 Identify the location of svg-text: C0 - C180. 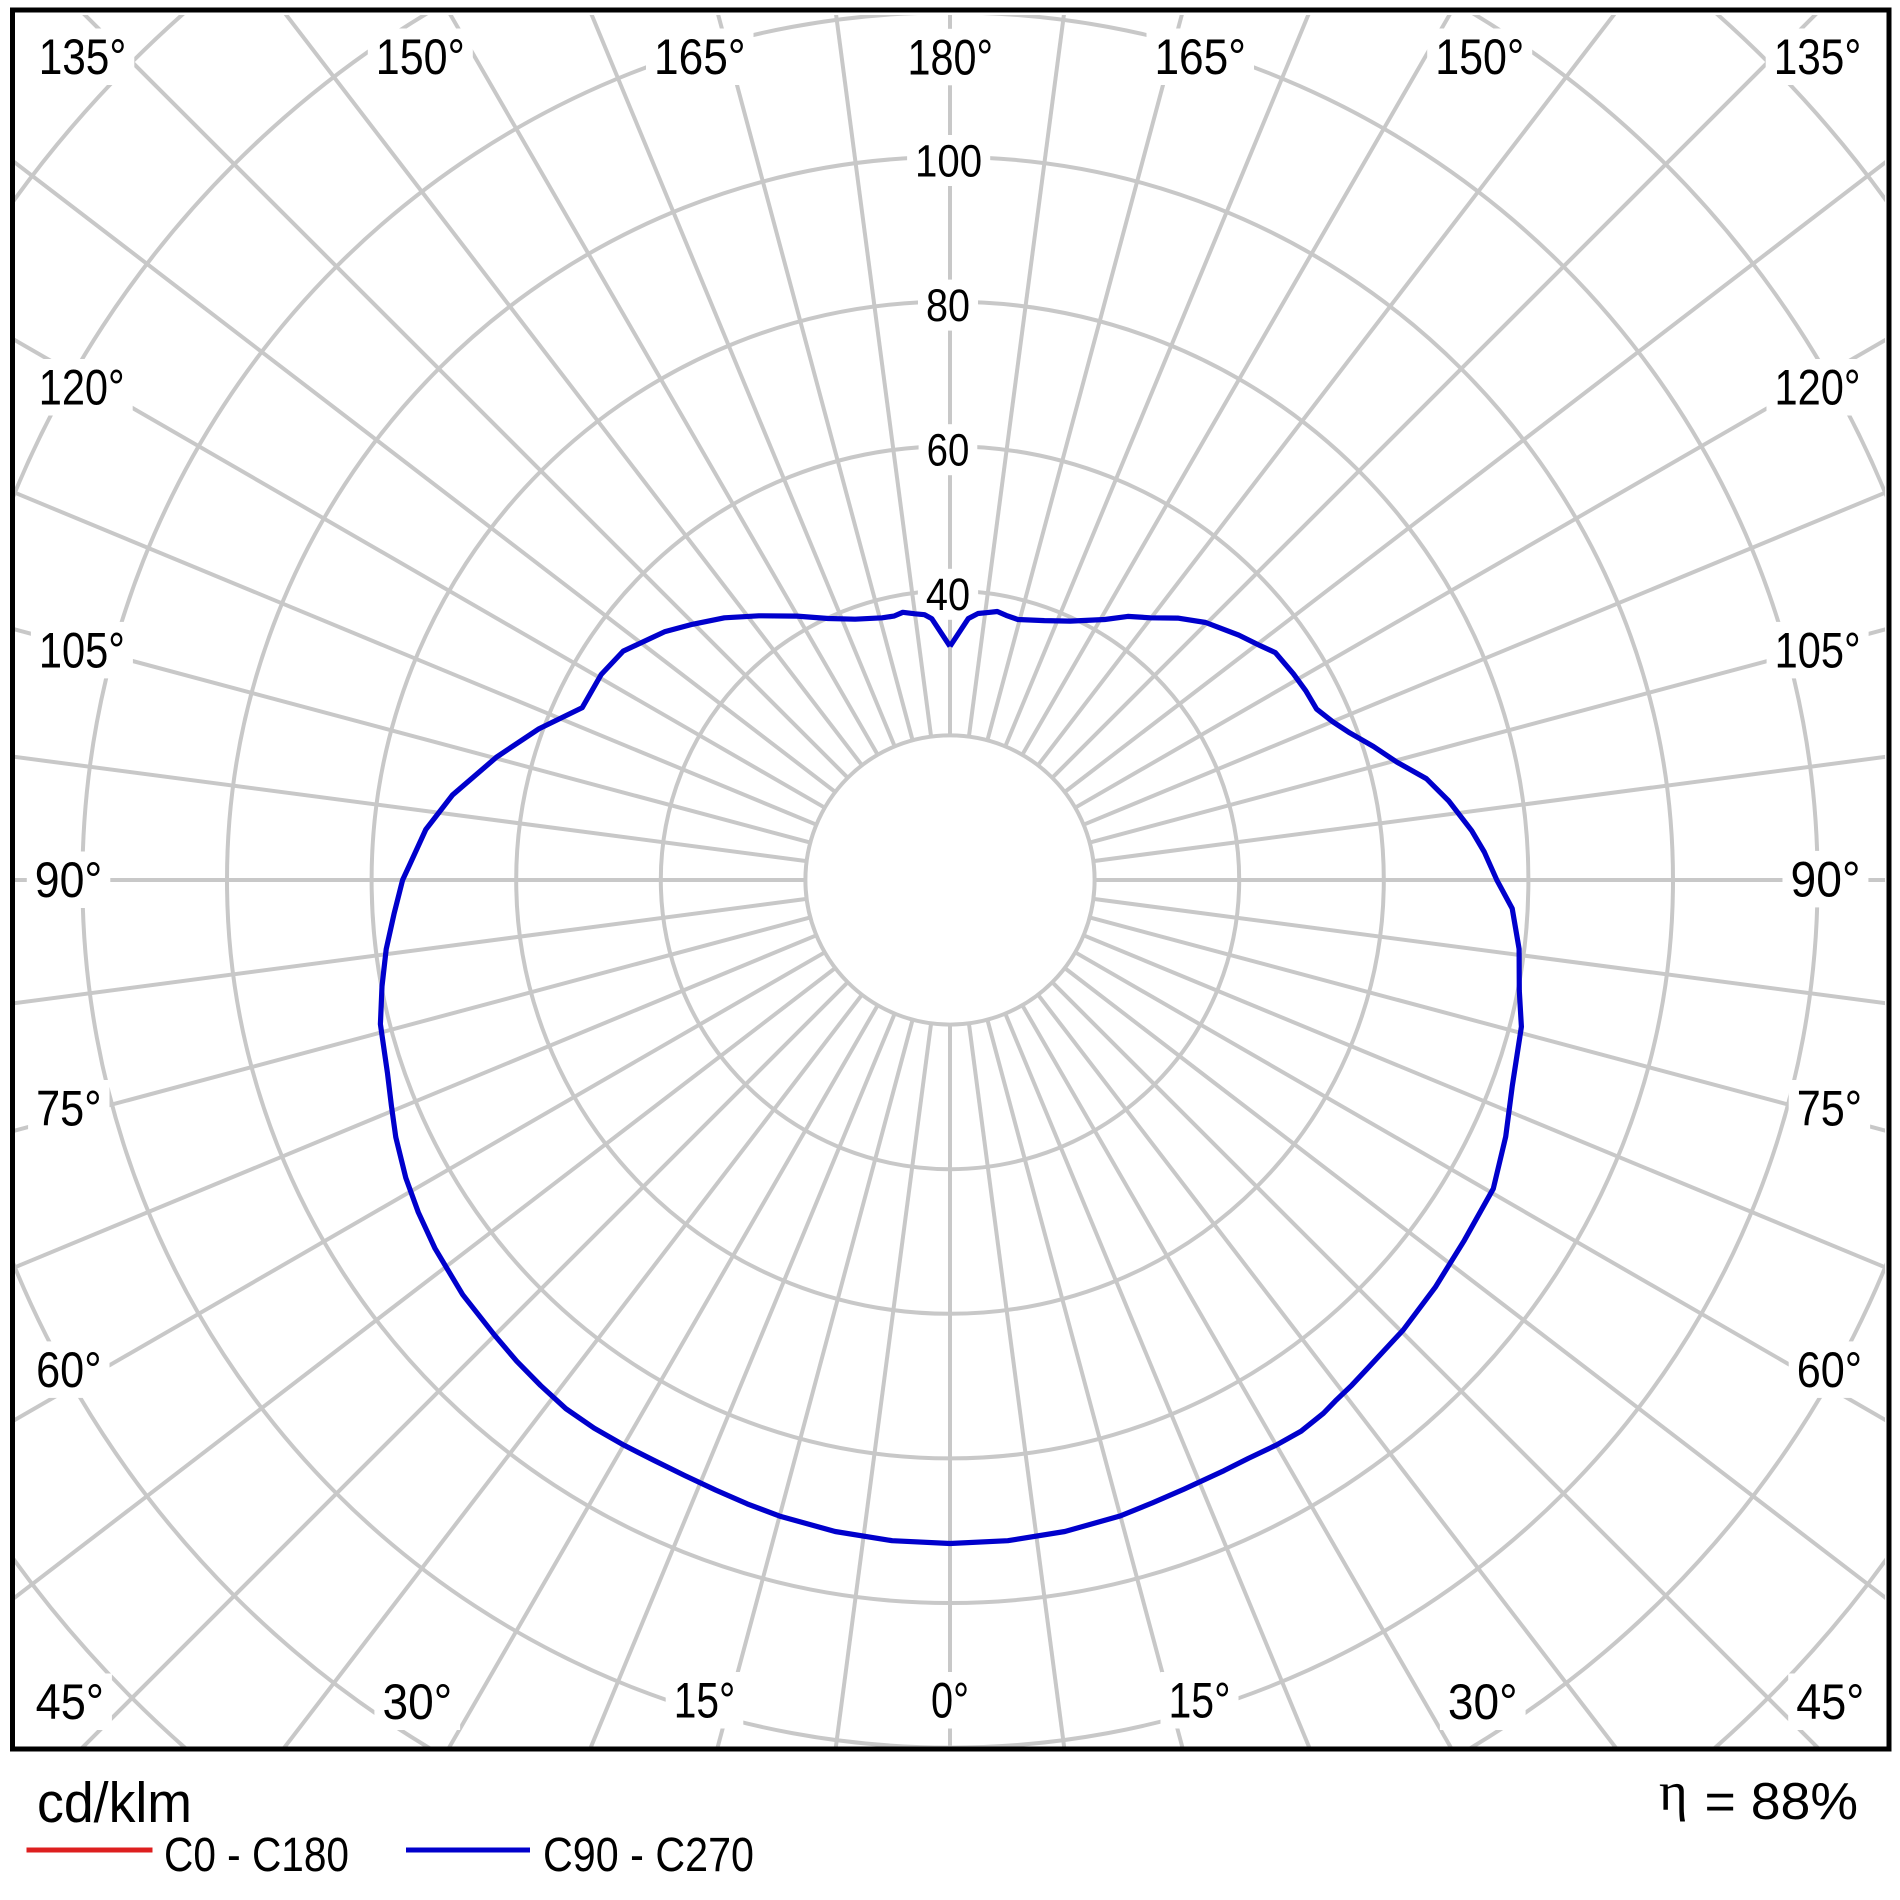
(256, 1855).